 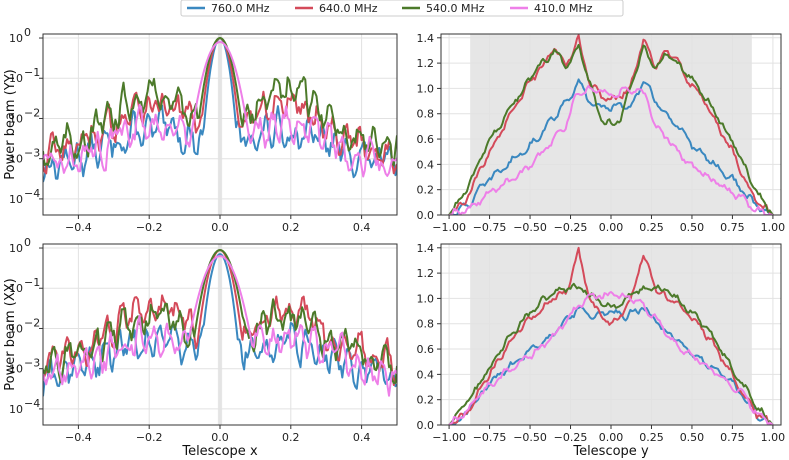 I want to click on y-axis-label: Power beam (YY), so click(x=10, y=124).